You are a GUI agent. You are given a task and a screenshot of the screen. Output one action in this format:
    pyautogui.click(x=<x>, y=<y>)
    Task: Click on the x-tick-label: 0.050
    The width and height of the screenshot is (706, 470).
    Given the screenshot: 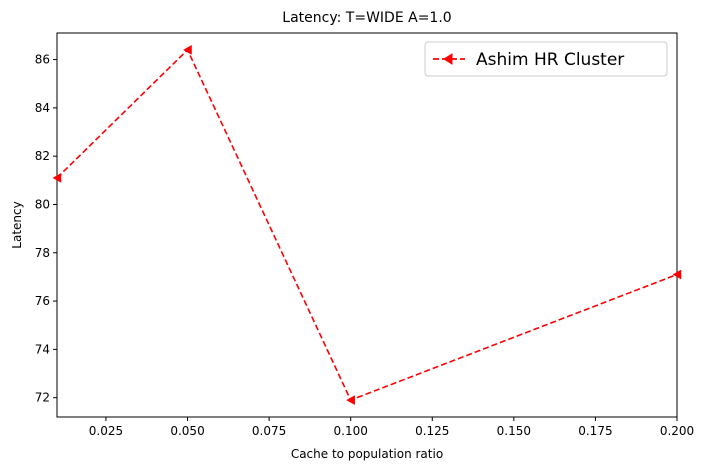 What is the action you would take?
    pyautogui.click(x=187, y=431)
    